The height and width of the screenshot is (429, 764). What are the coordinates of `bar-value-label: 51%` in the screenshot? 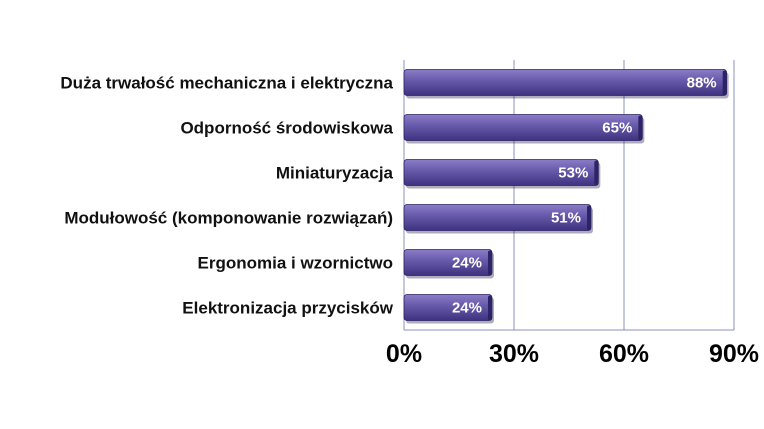 It's located at (566, 218).